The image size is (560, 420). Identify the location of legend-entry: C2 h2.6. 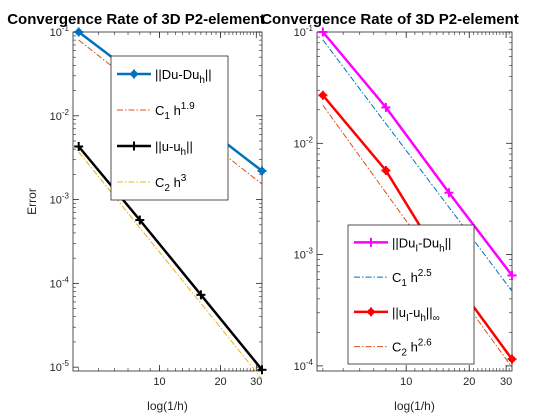
(393, 348).